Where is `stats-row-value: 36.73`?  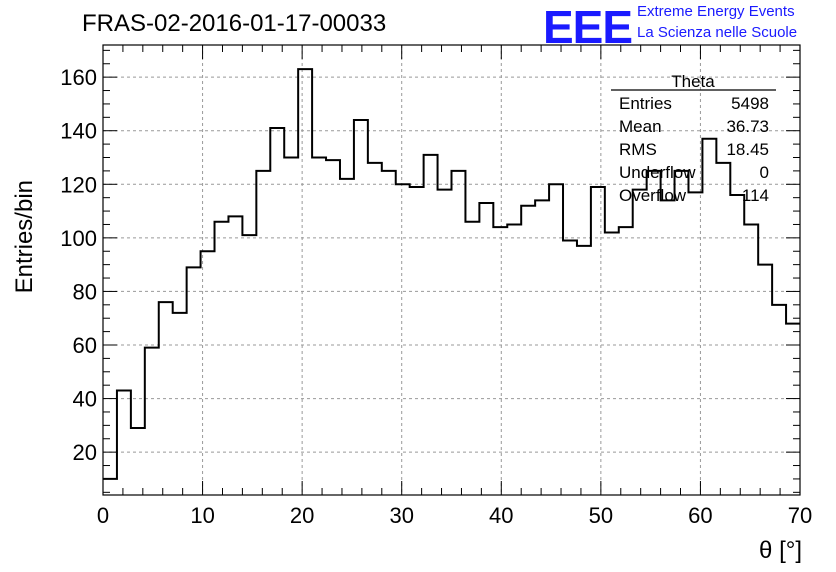 stats-row-value: 36.73 is located at coordinates (747, 126).